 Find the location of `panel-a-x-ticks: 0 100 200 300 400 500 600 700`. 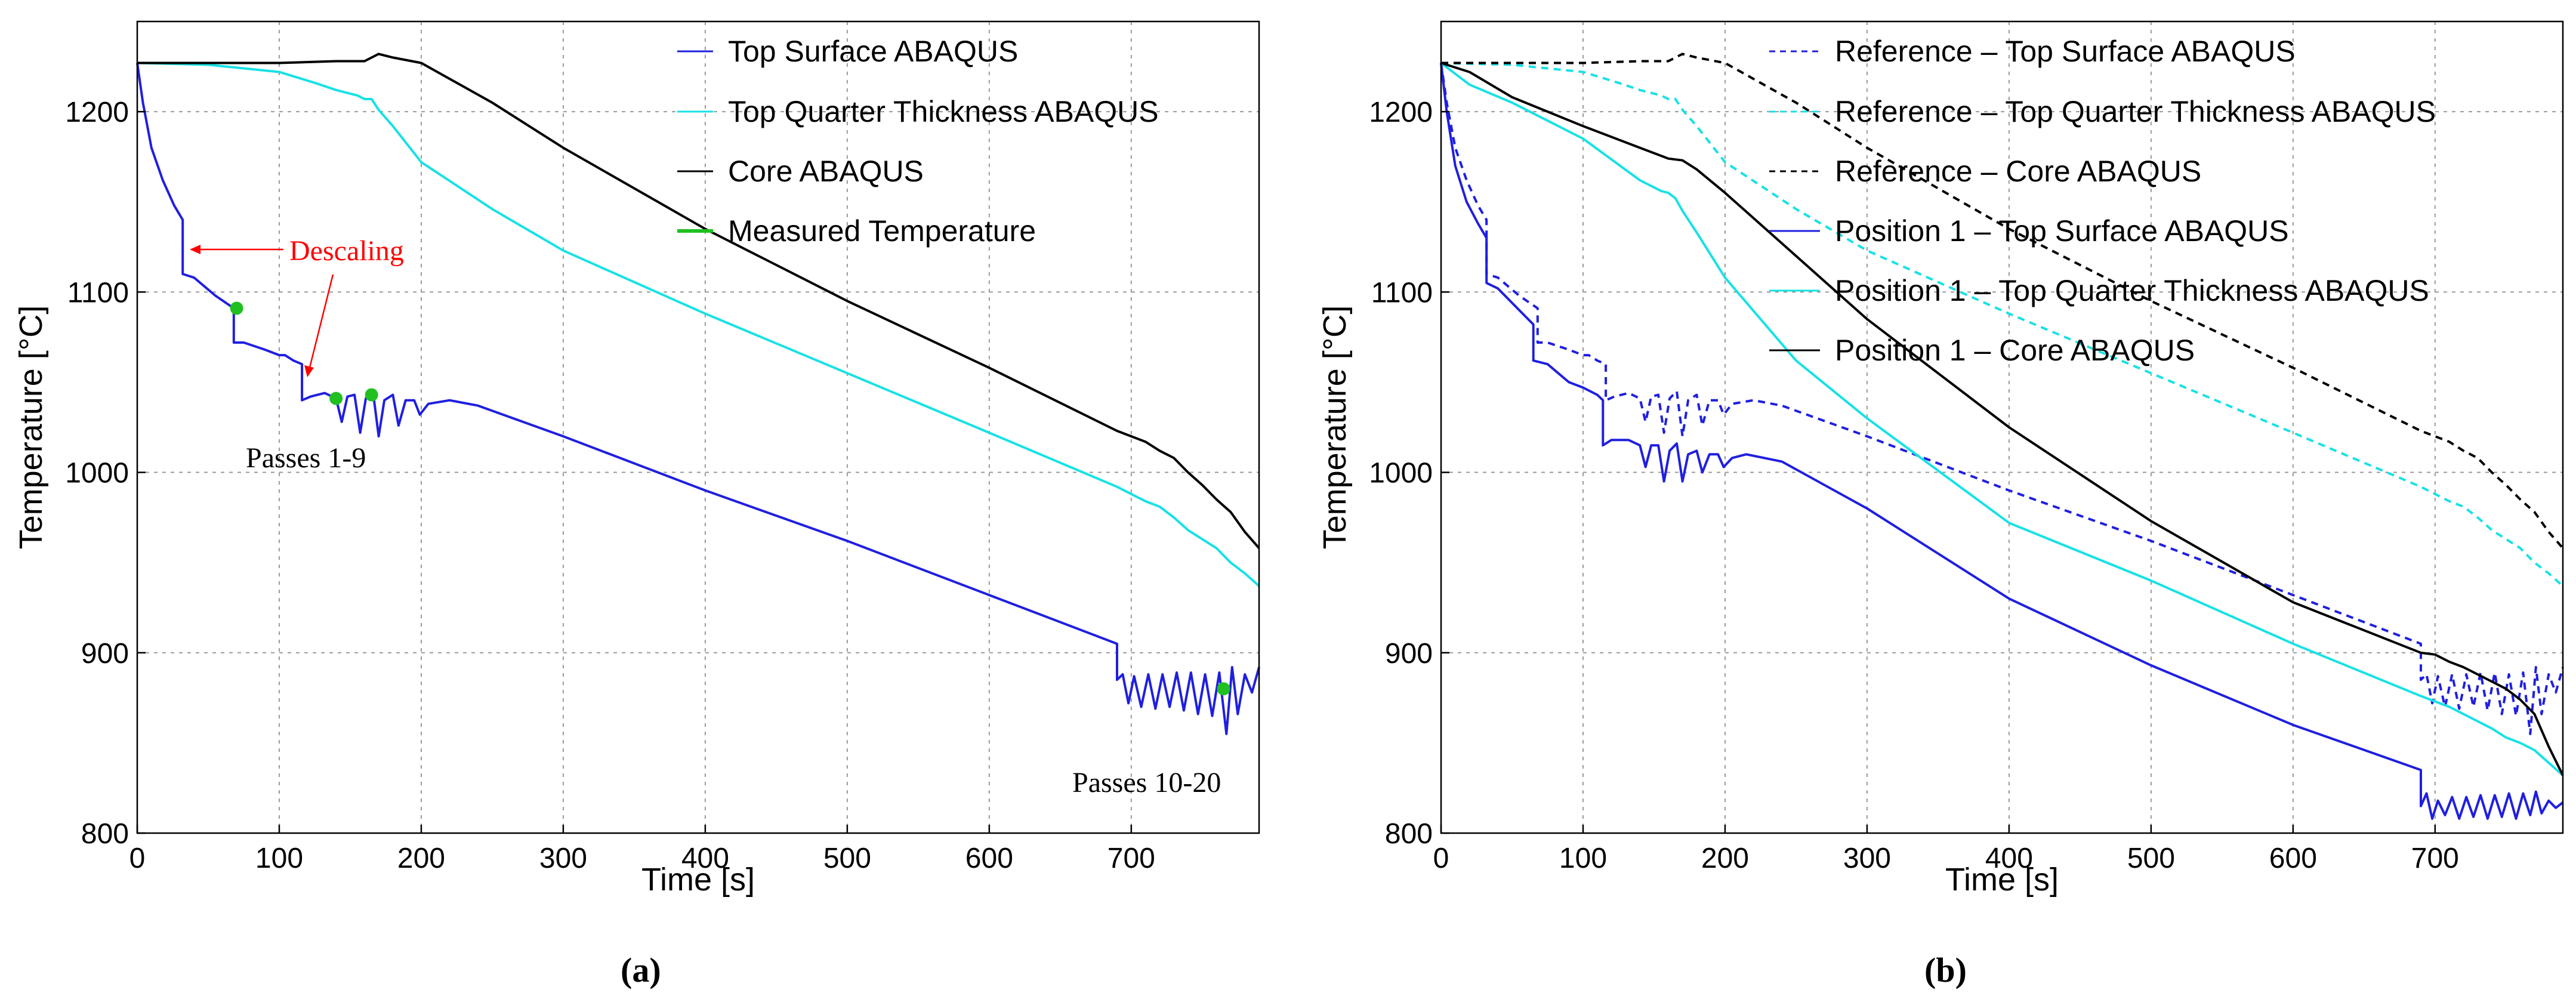

panel-a-x-ticks: 0 100 200 300 400 500 600 700 is located at coordinates (642, 849).